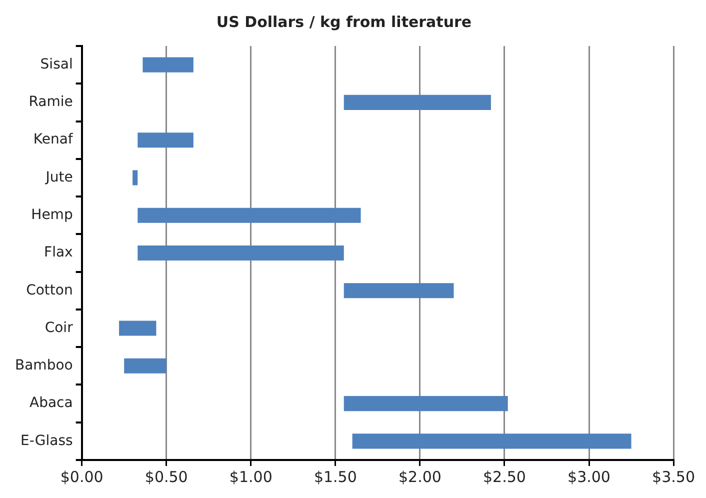 The image size is (706, 498). Describe the element at coordinates (58, 252) in the screenshot. I see `y-tick-label: Flax` at that location.